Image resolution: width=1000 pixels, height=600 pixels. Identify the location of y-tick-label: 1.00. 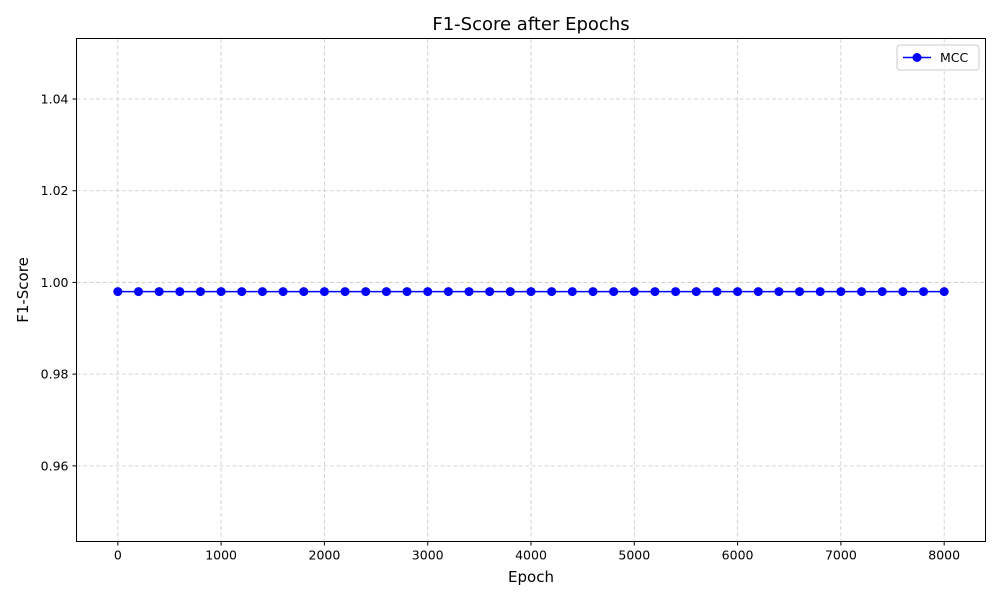
(55, 282).